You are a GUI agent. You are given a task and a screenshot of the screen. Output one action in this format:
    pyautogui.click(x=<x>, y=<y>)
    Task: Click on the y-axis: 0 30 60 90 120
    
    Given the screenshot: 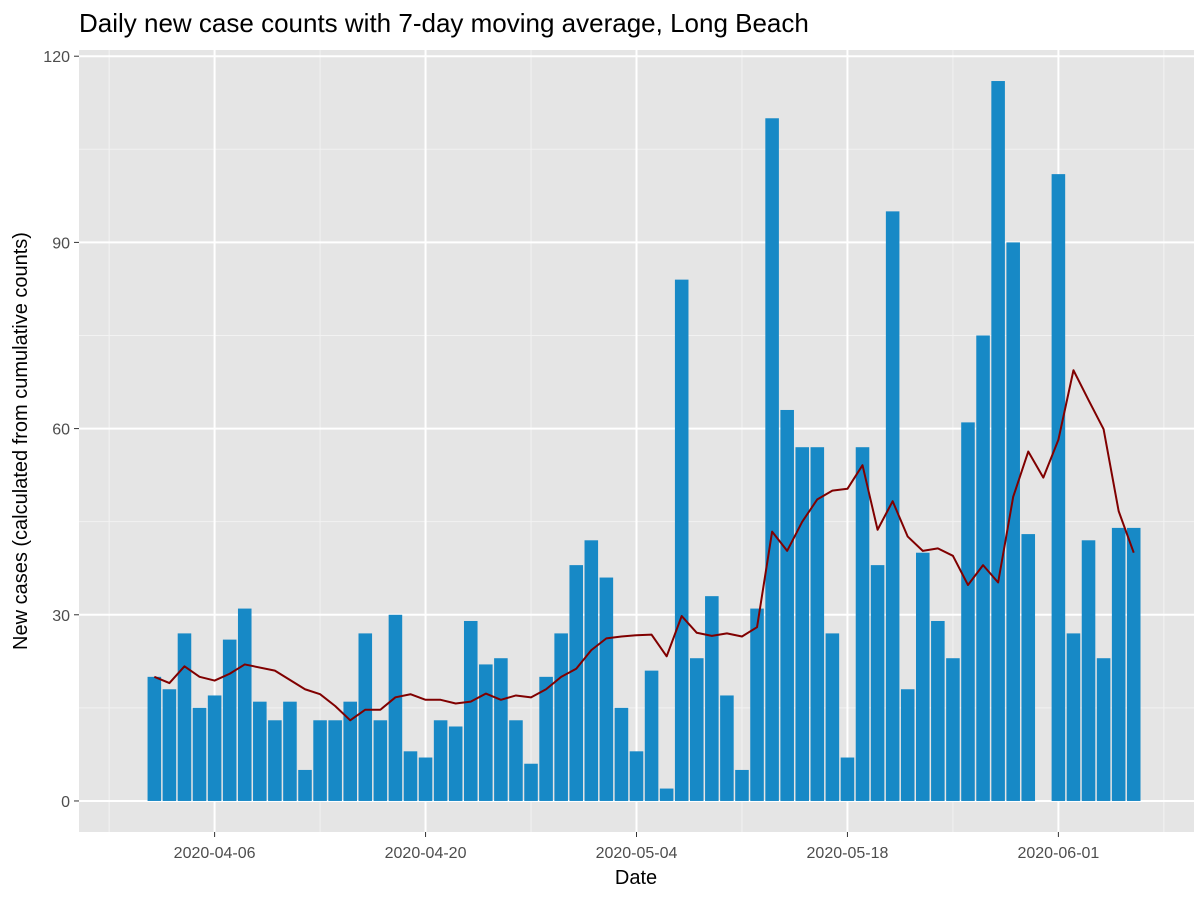 What is the action you would take?
    pyautogui.click(x=61, y=430)
    